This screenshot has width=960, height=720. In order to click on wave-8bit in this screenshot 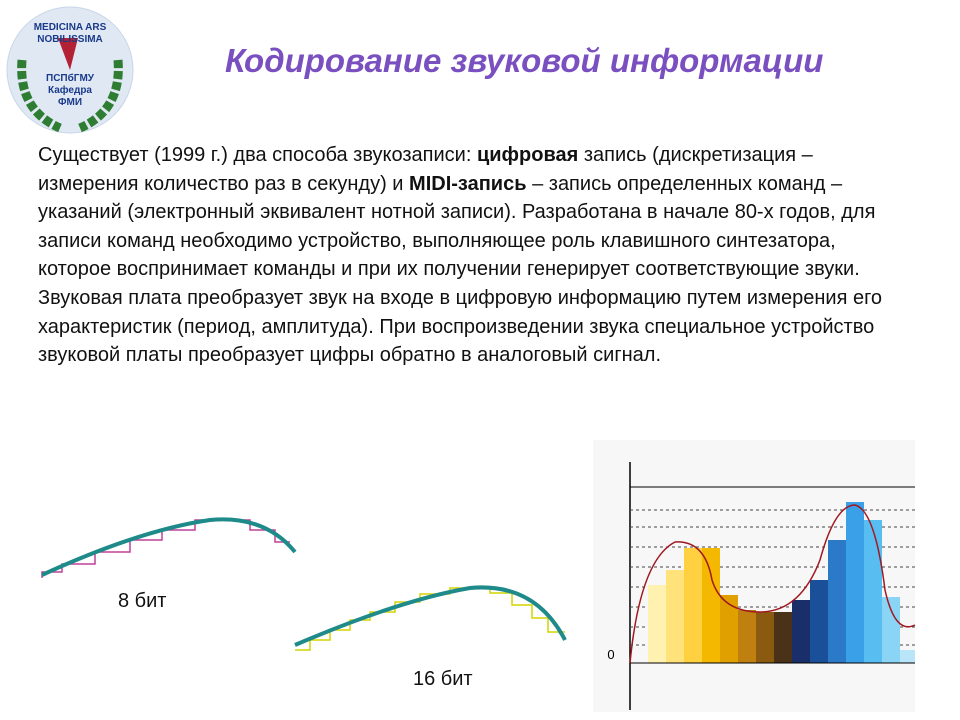, I will do `click(169, 547)`.